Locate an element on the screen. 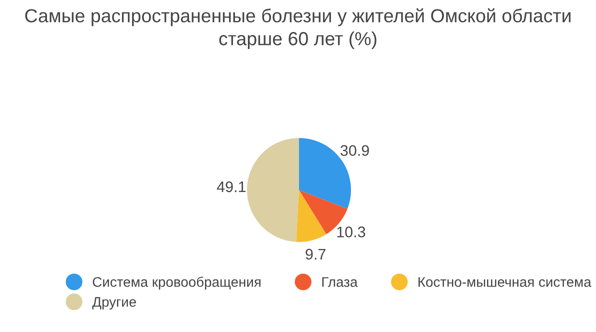 Image resolution: width=596 pixels, height=332 pixels. legend-label: Другие is located at coordinates (114, 303).